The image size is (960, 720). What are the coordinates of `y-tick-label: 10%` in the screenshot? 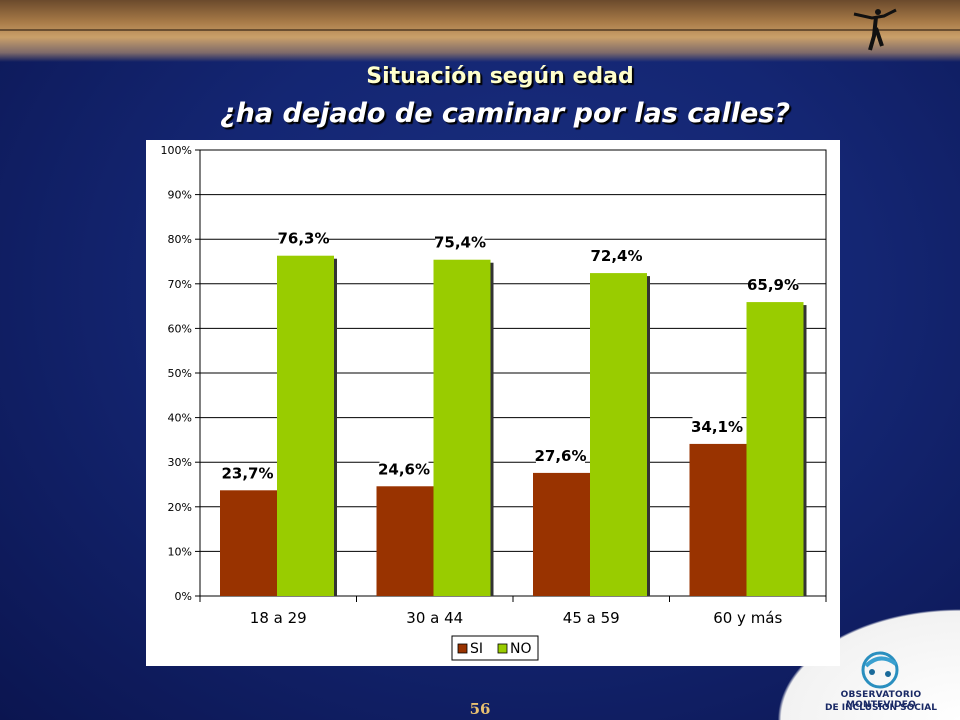 It's located at (180, 551).